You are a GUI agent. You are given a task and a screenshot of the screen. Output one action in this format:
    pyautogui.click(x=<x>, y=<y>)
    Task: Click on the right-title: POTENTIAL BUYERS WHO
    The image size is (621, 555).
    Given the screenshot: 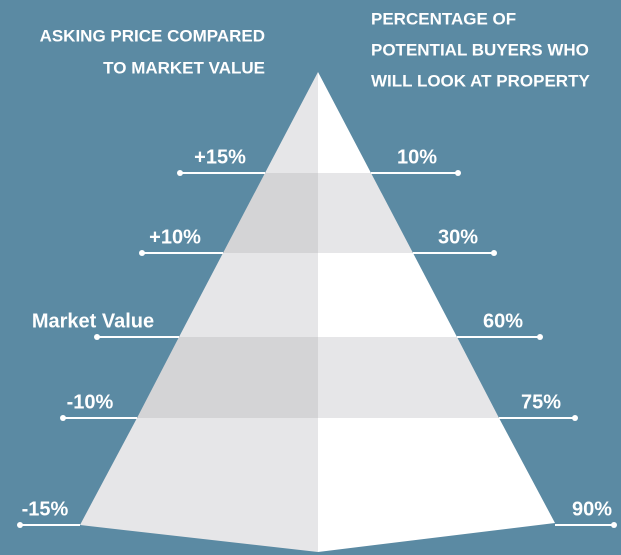 What is the action you would take?
    pyautogui.click(x=480, y=49)
    